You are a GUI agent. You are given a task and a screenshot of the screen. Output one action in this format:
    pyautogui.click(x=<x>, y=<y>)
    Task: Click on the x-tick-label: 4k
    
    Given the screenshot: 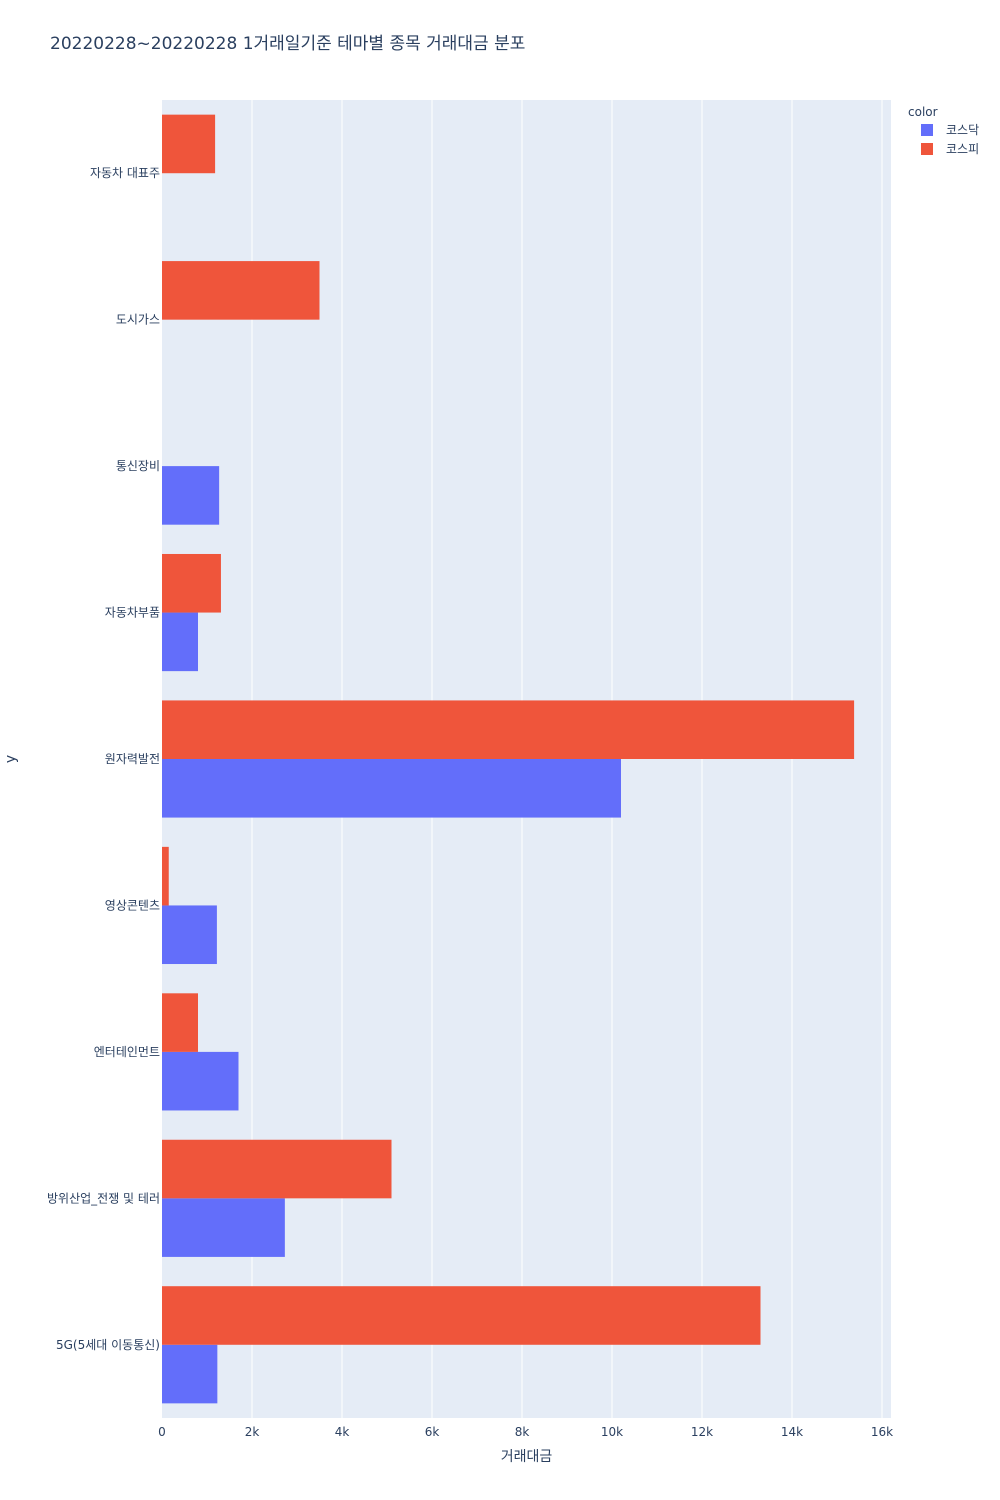 What is the action you would take?
    pyautogui.click(x=342, y=1432)
    